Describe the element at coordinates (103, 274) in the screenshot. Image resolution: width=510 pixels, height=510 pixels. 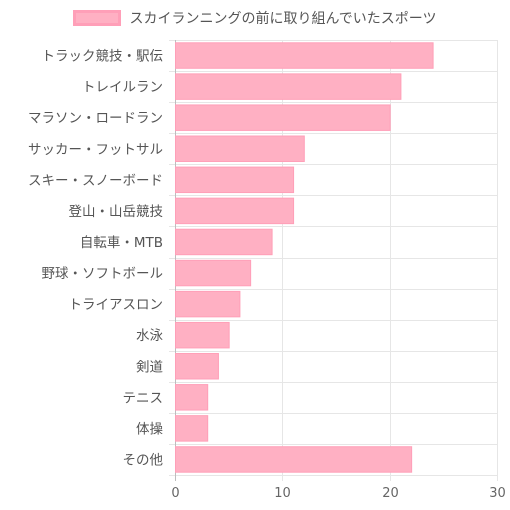
I see `category-label: 野球・ソフトボール` at that location.